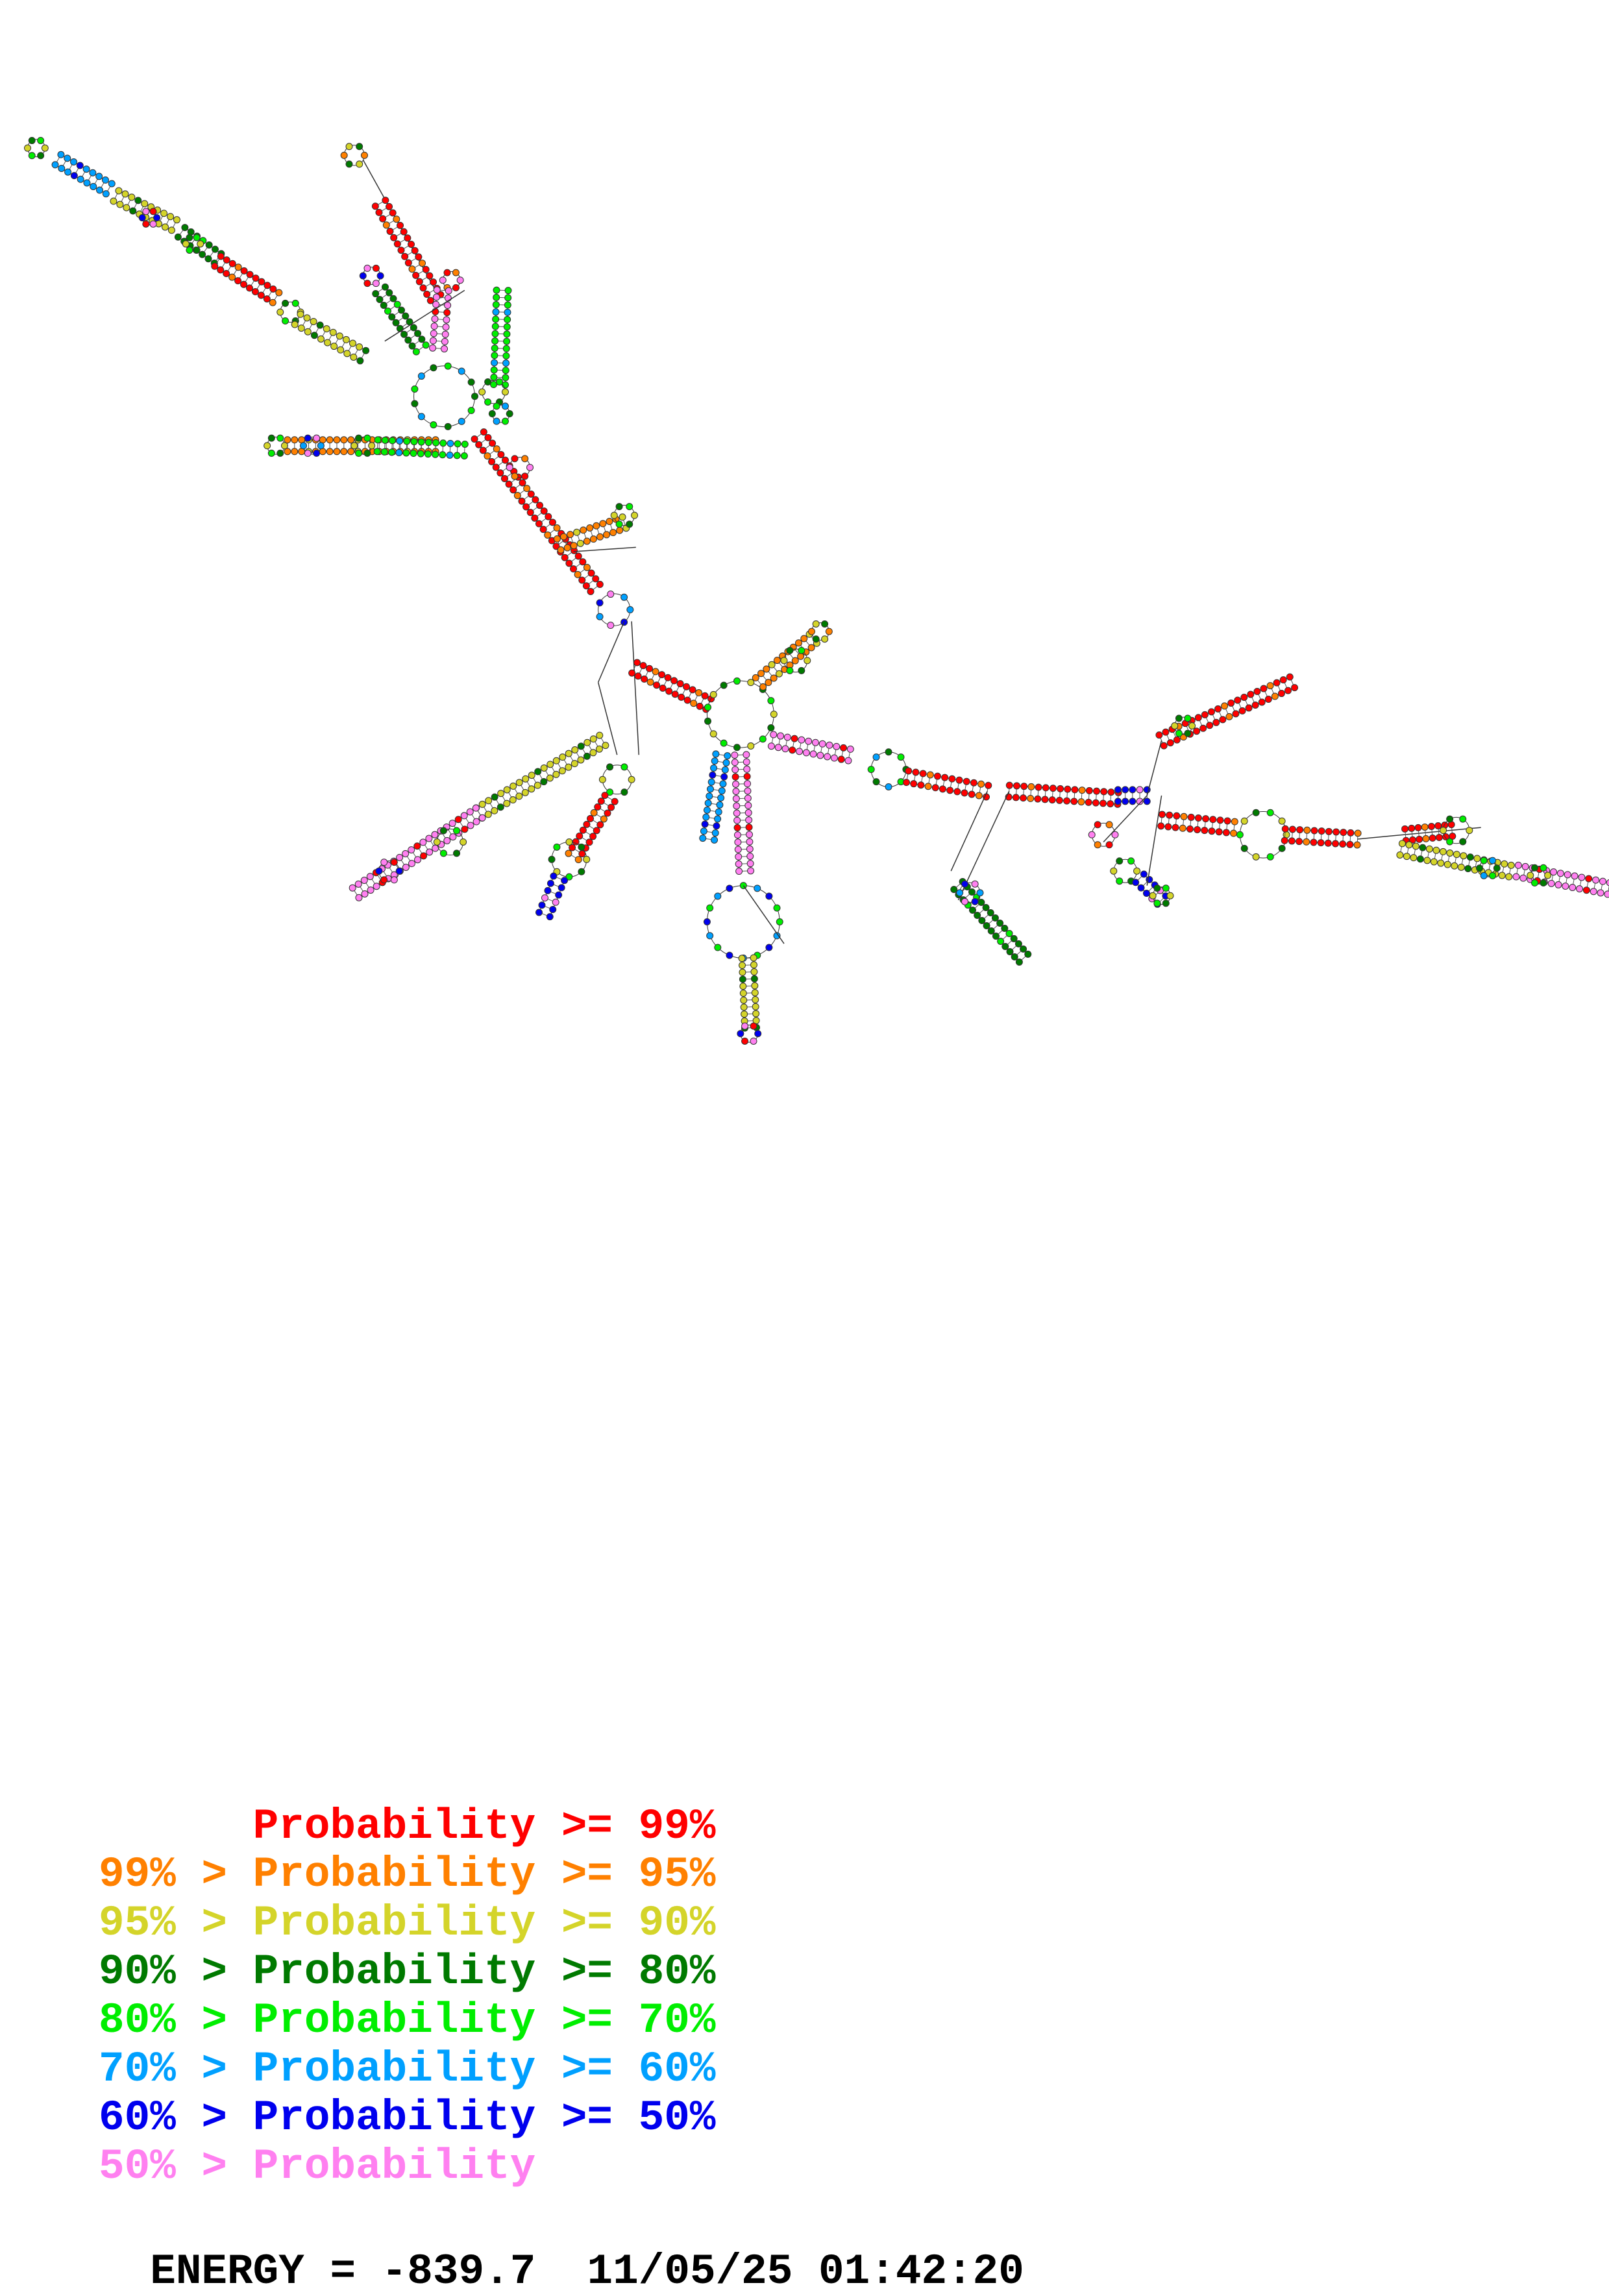  I want to click on legend-sep: >, so click(214, 2069).